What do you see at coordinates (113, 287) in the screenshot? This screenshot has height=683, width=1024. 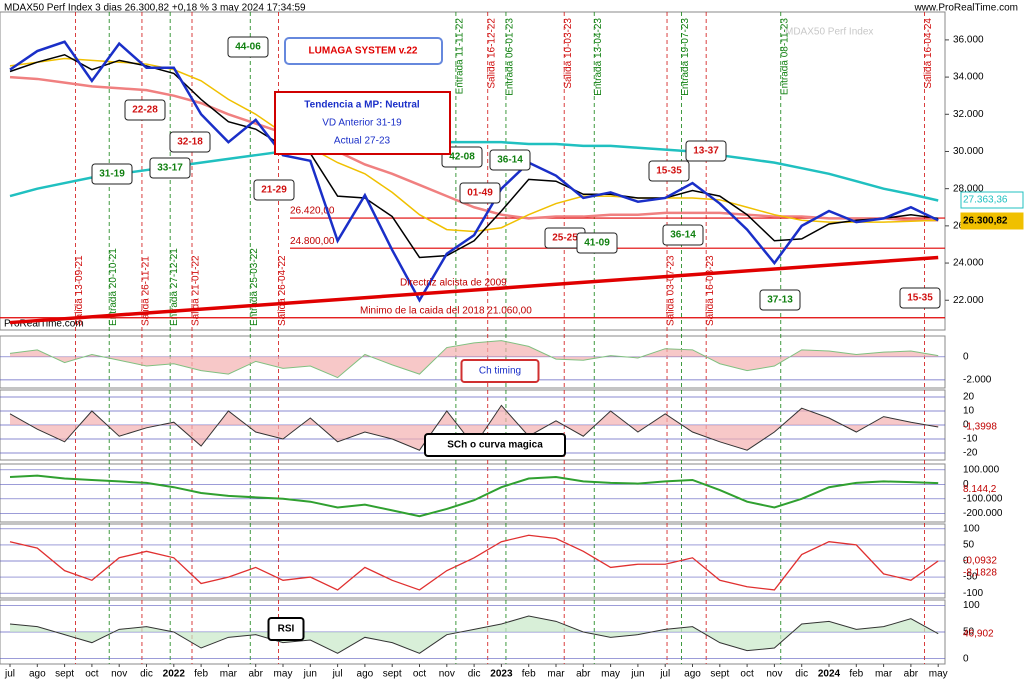 I see `signal-label: Entrada 20-10-21` at bounding box center [113, 287].